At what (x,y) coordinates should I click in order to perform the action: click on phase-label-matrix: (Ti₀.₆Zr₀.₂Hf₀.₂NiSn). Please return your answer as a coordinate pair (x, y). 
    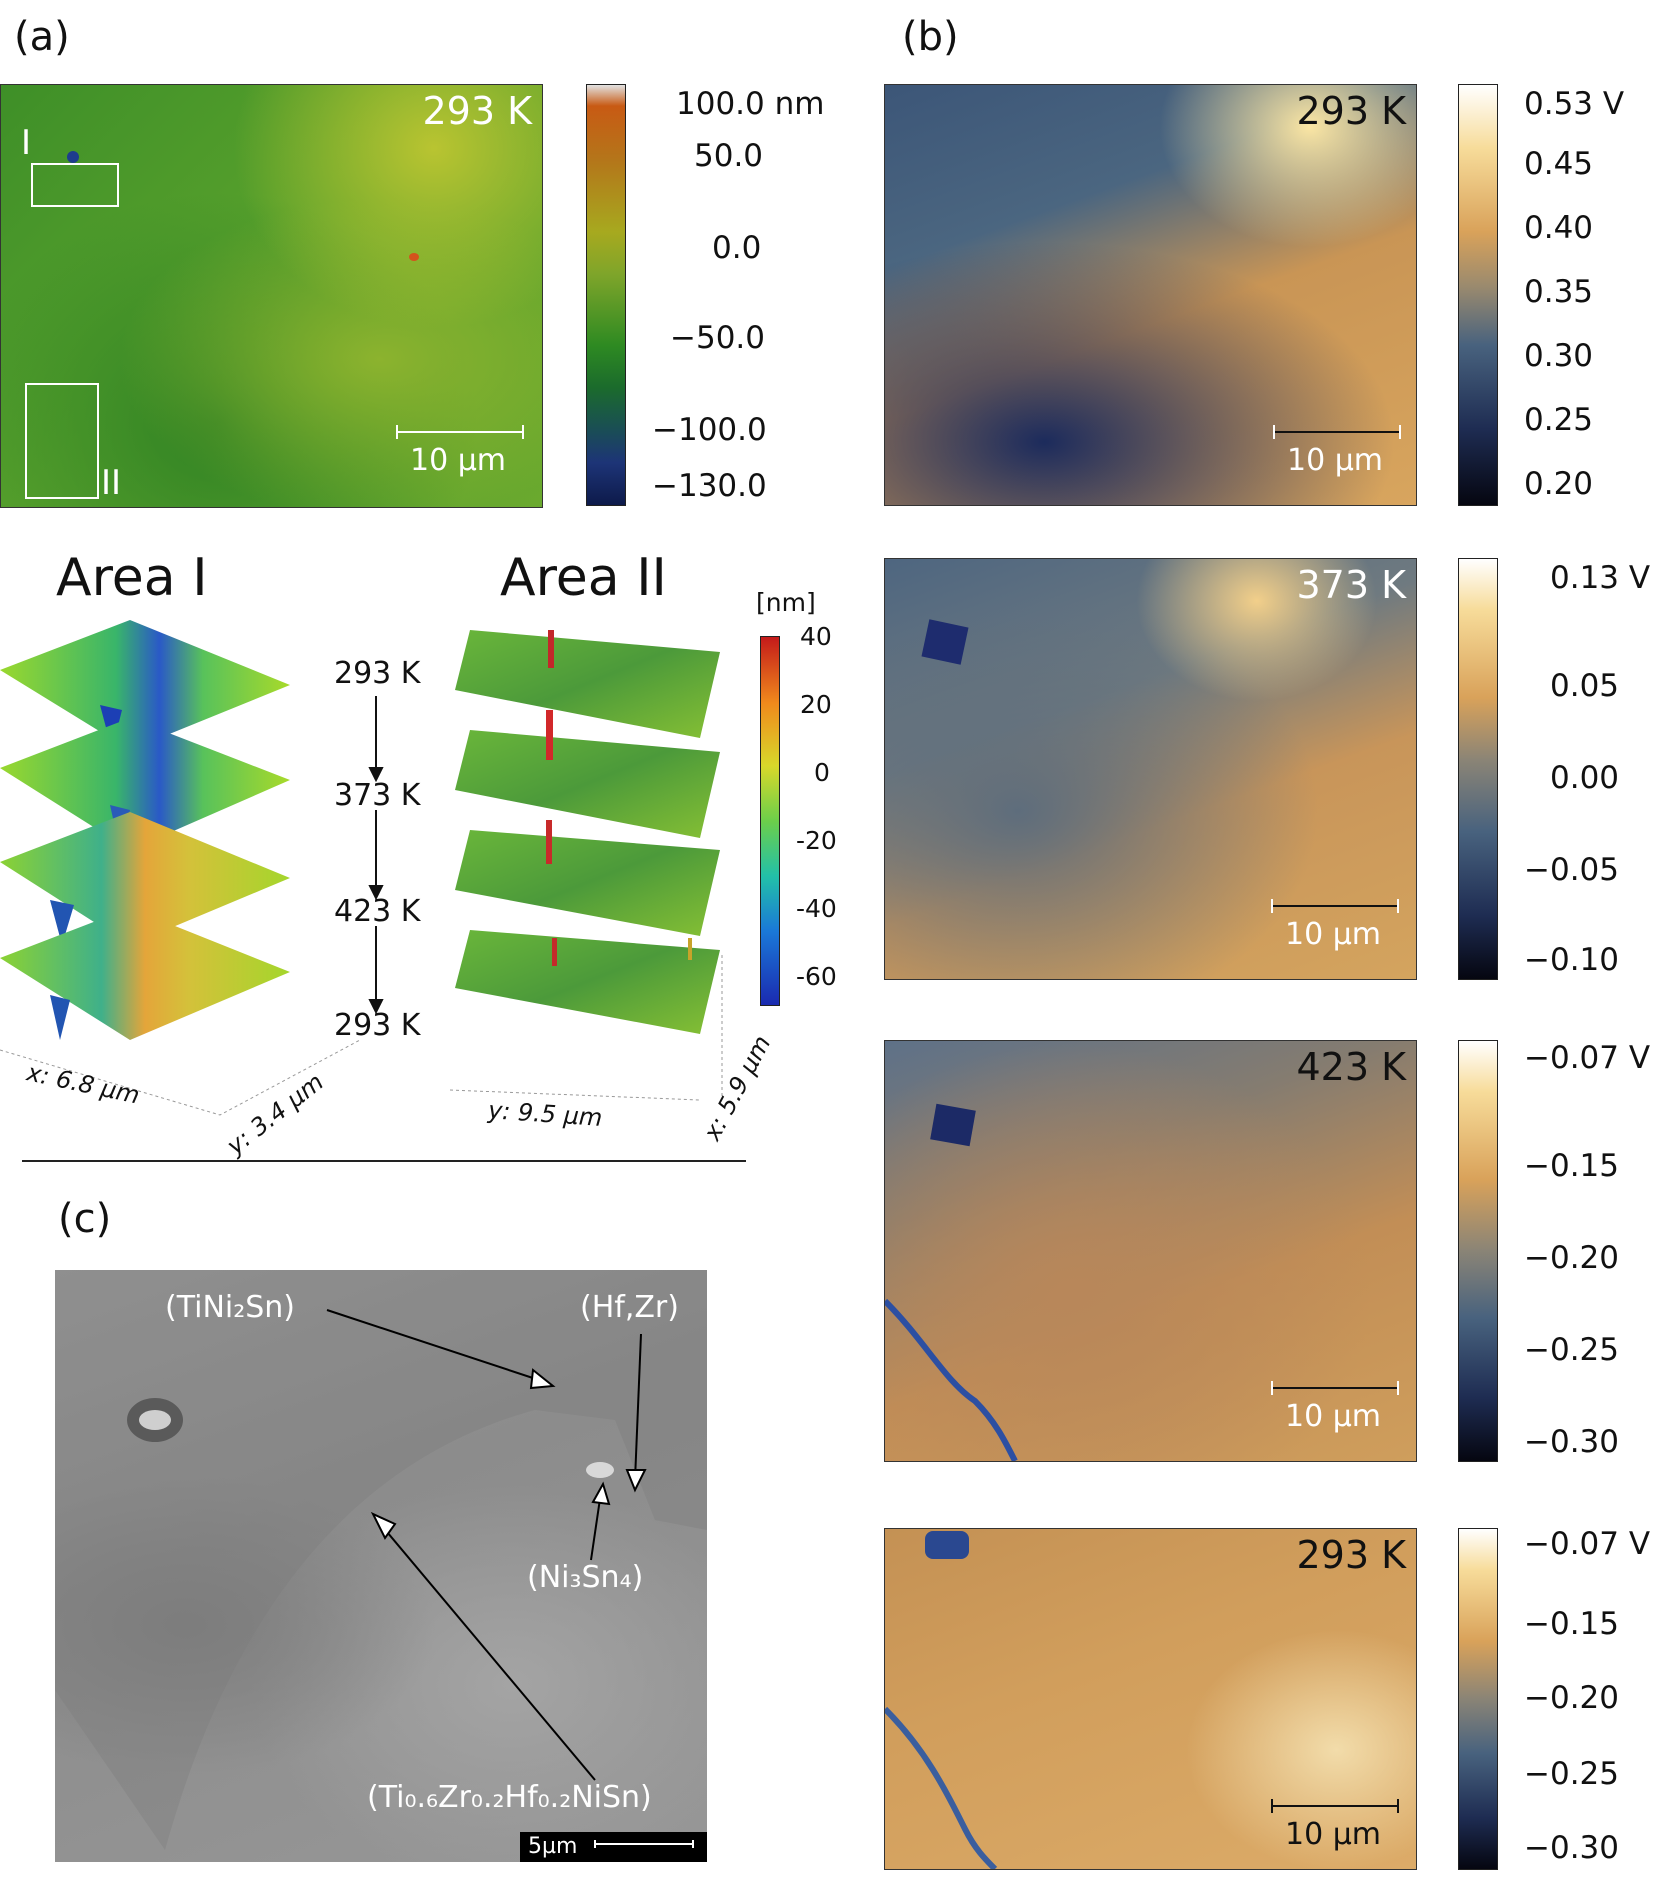
    Looking at the image, I should click on (509, 1797).